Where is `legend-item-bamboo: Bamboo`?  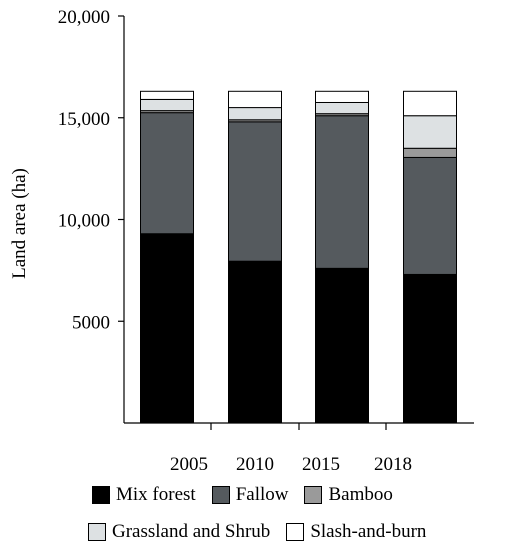
legend-item-bamboo: Bamboo is located at coordinates (348, 495).